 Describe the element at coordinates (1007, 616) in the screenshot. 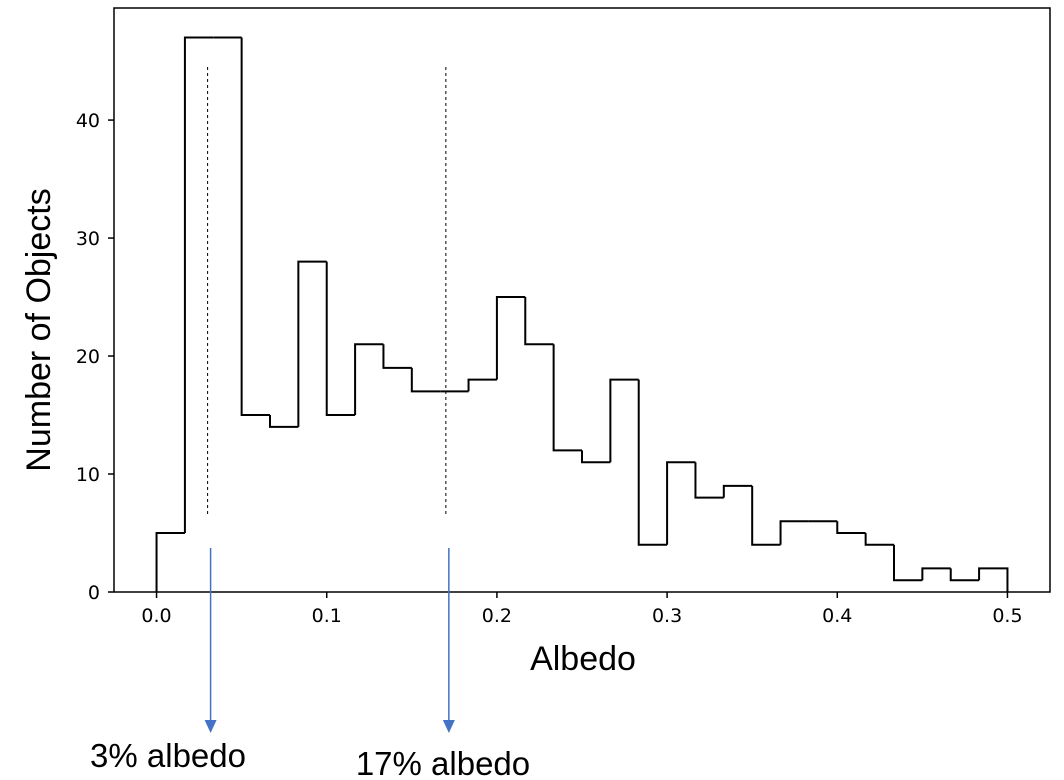

I see `x-tick-label: 0.5` at that location.